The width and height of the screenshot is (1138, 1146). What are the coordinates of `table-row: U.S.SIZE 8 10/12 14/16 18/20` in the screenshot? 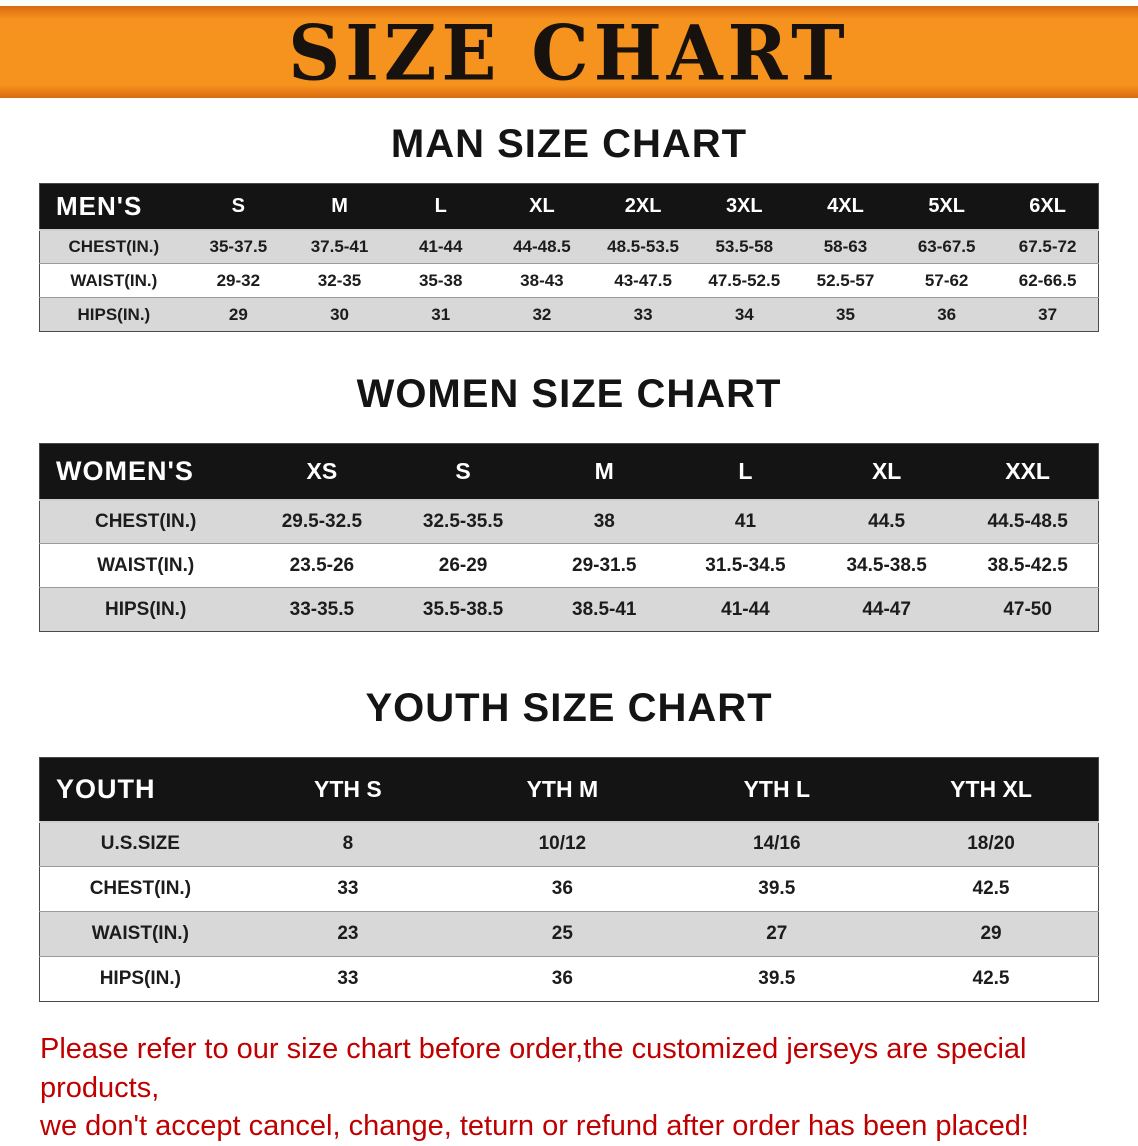 It's located at (569, 844).